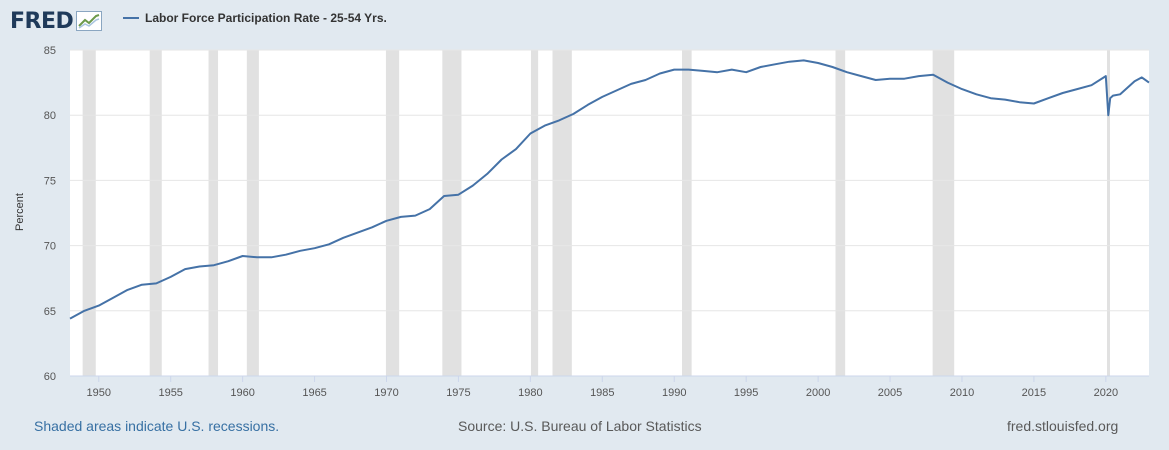  What do you see at coordinates (131, 18) in the screenshot?
I see `legend-swatch` at bounding box center [131, 18].